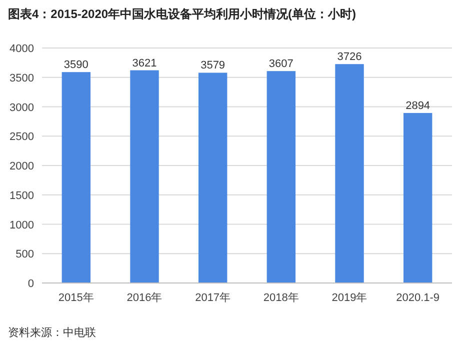  I want to click on data-label: 3607, so click(281, 64).